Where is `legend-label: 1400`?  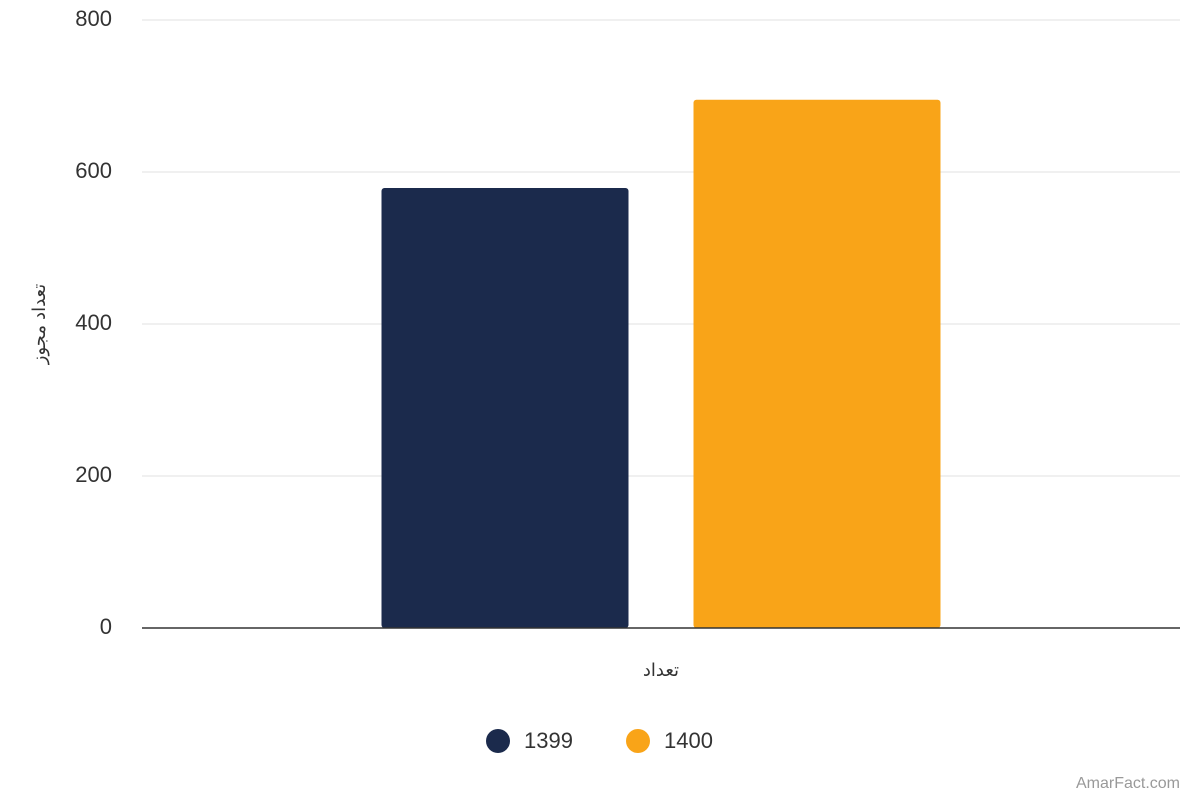 legend-label: 1400 is located at coordinates (688, 740).